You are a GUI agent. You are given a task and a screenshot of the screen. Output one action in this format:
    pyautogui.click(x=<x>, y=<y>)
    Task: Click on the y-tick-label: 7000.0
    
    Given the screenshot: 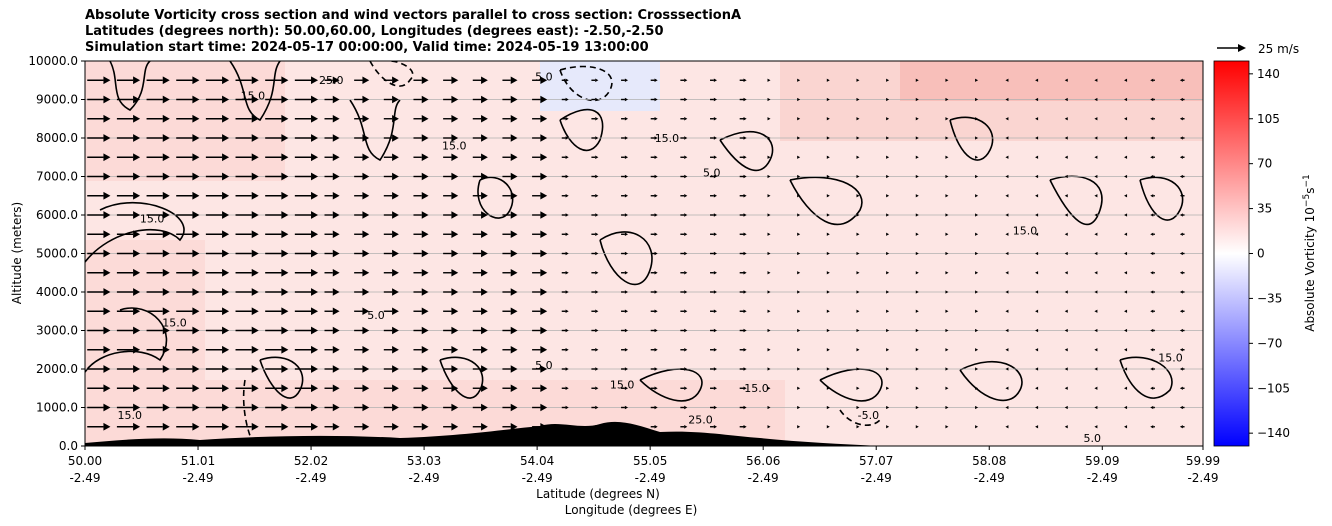 What is the action you would take?
    pyautogui.click(x=57, y=177)
    